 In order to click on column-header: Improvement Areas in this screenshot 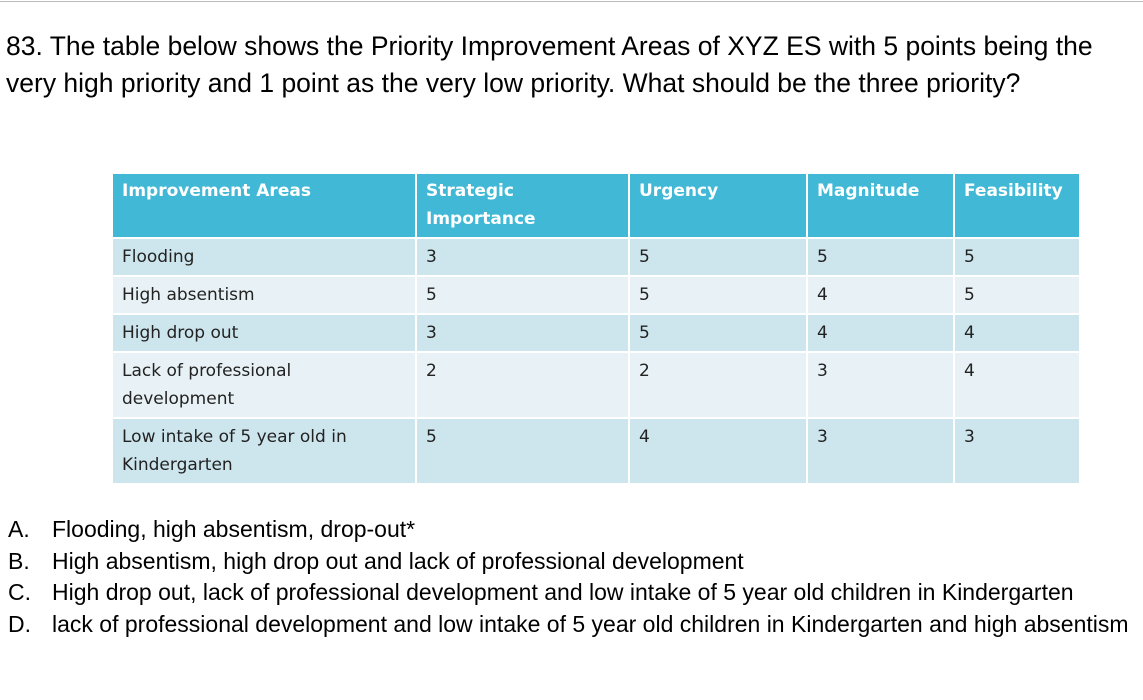, I will do `click(265, 206)`.